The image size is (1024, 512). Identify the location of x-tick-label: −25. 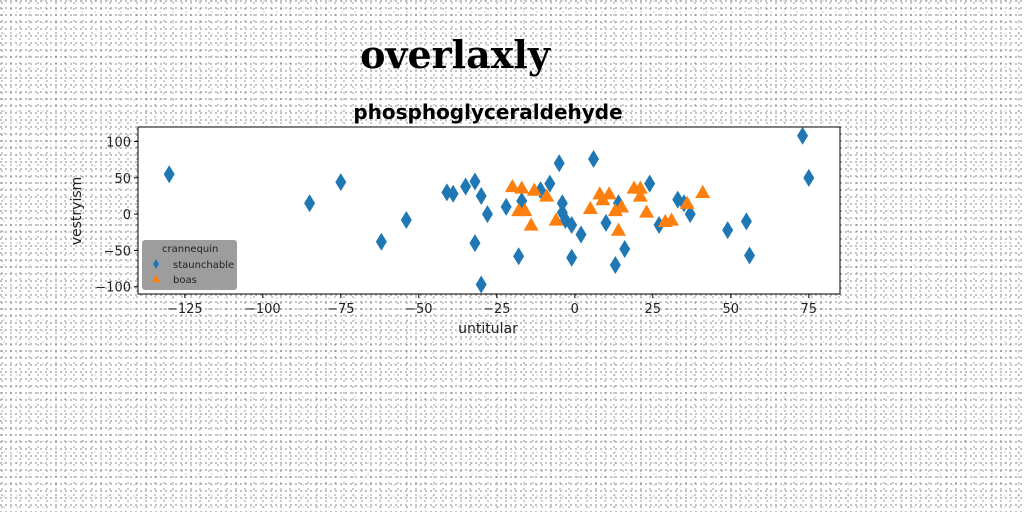
(496, 309).